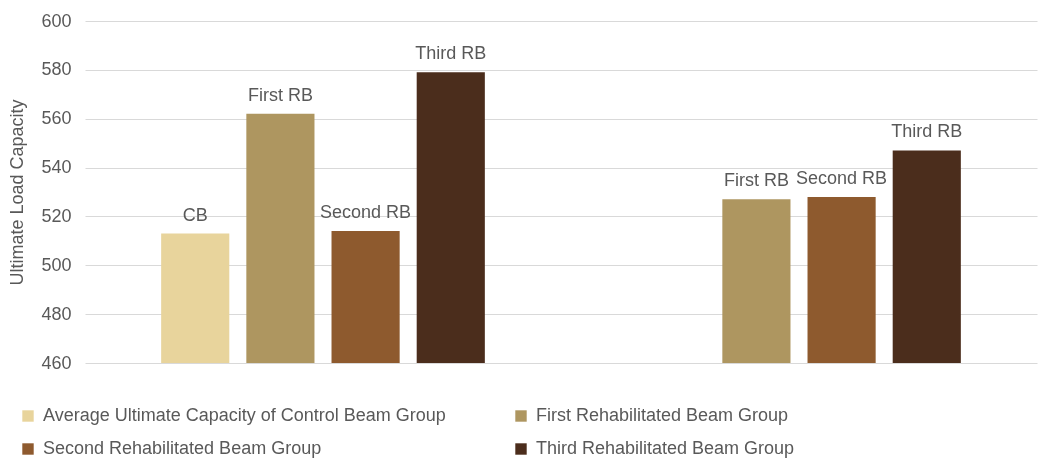  Describe the element at coordinates (56, 215) in the screenshot. I see `y-tick-label: 520` at that location.